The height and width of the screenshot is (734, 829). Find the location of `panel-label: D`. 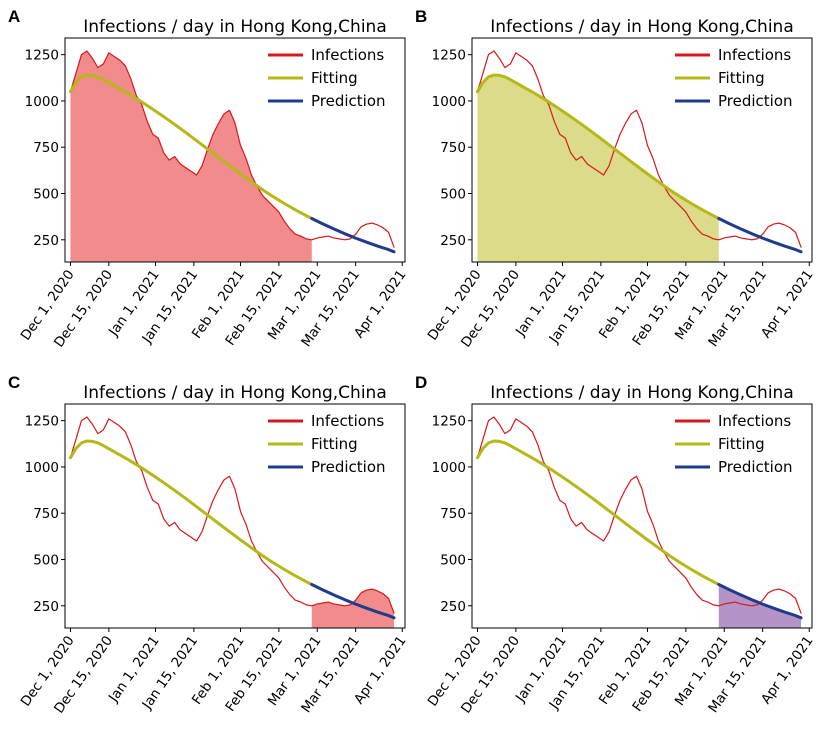

panel-label: D is located at coordinates (421, 382).